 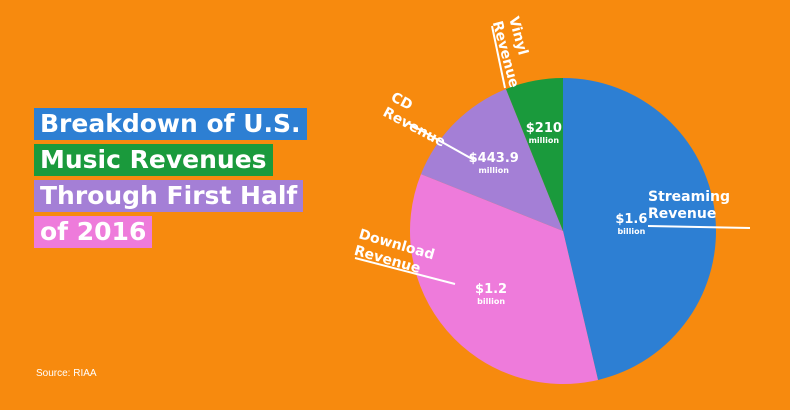 I want to click on slice-unit-label-3: million, so click(x=493, y=170).